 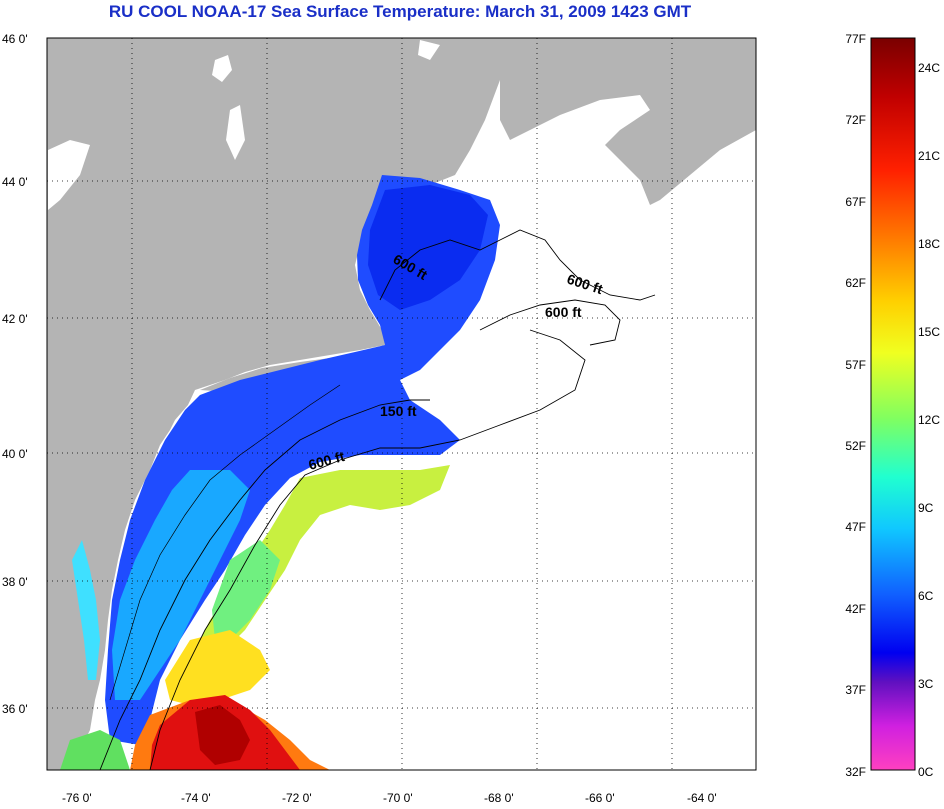 I want to click on lat-label-40: 40 0', so click(x=15, y=454).